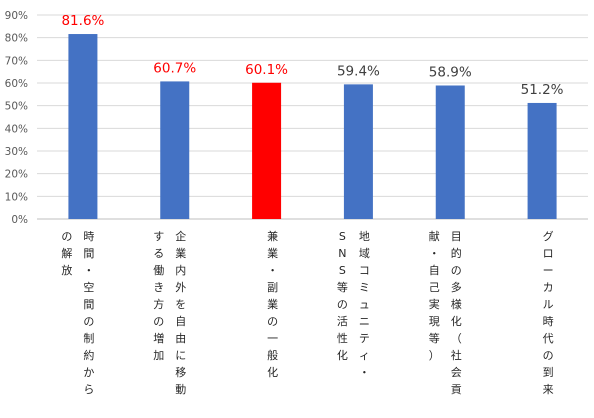 The width and height of the screenshot is (594, 418). What do you see at coordinates (548, 236) in the screenshot?
I see `category-char: グ` at bounding box center [548, 236].